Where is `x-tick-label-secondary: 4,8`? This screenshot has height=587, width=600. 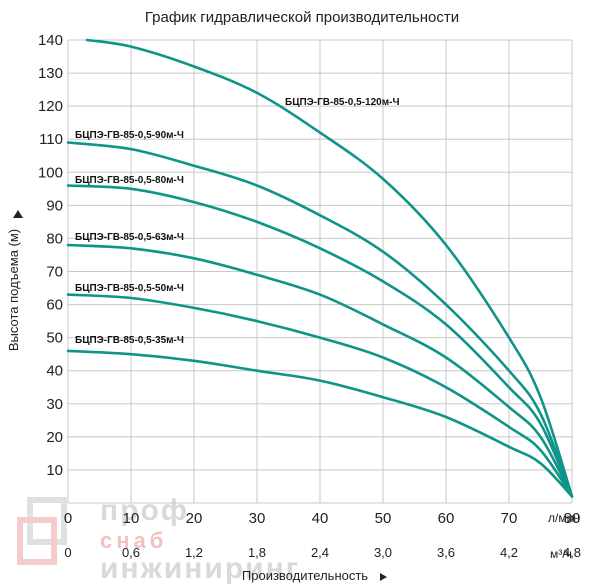
x-tick-label-secondary: 4,8 is located at coordinates (572, 552).